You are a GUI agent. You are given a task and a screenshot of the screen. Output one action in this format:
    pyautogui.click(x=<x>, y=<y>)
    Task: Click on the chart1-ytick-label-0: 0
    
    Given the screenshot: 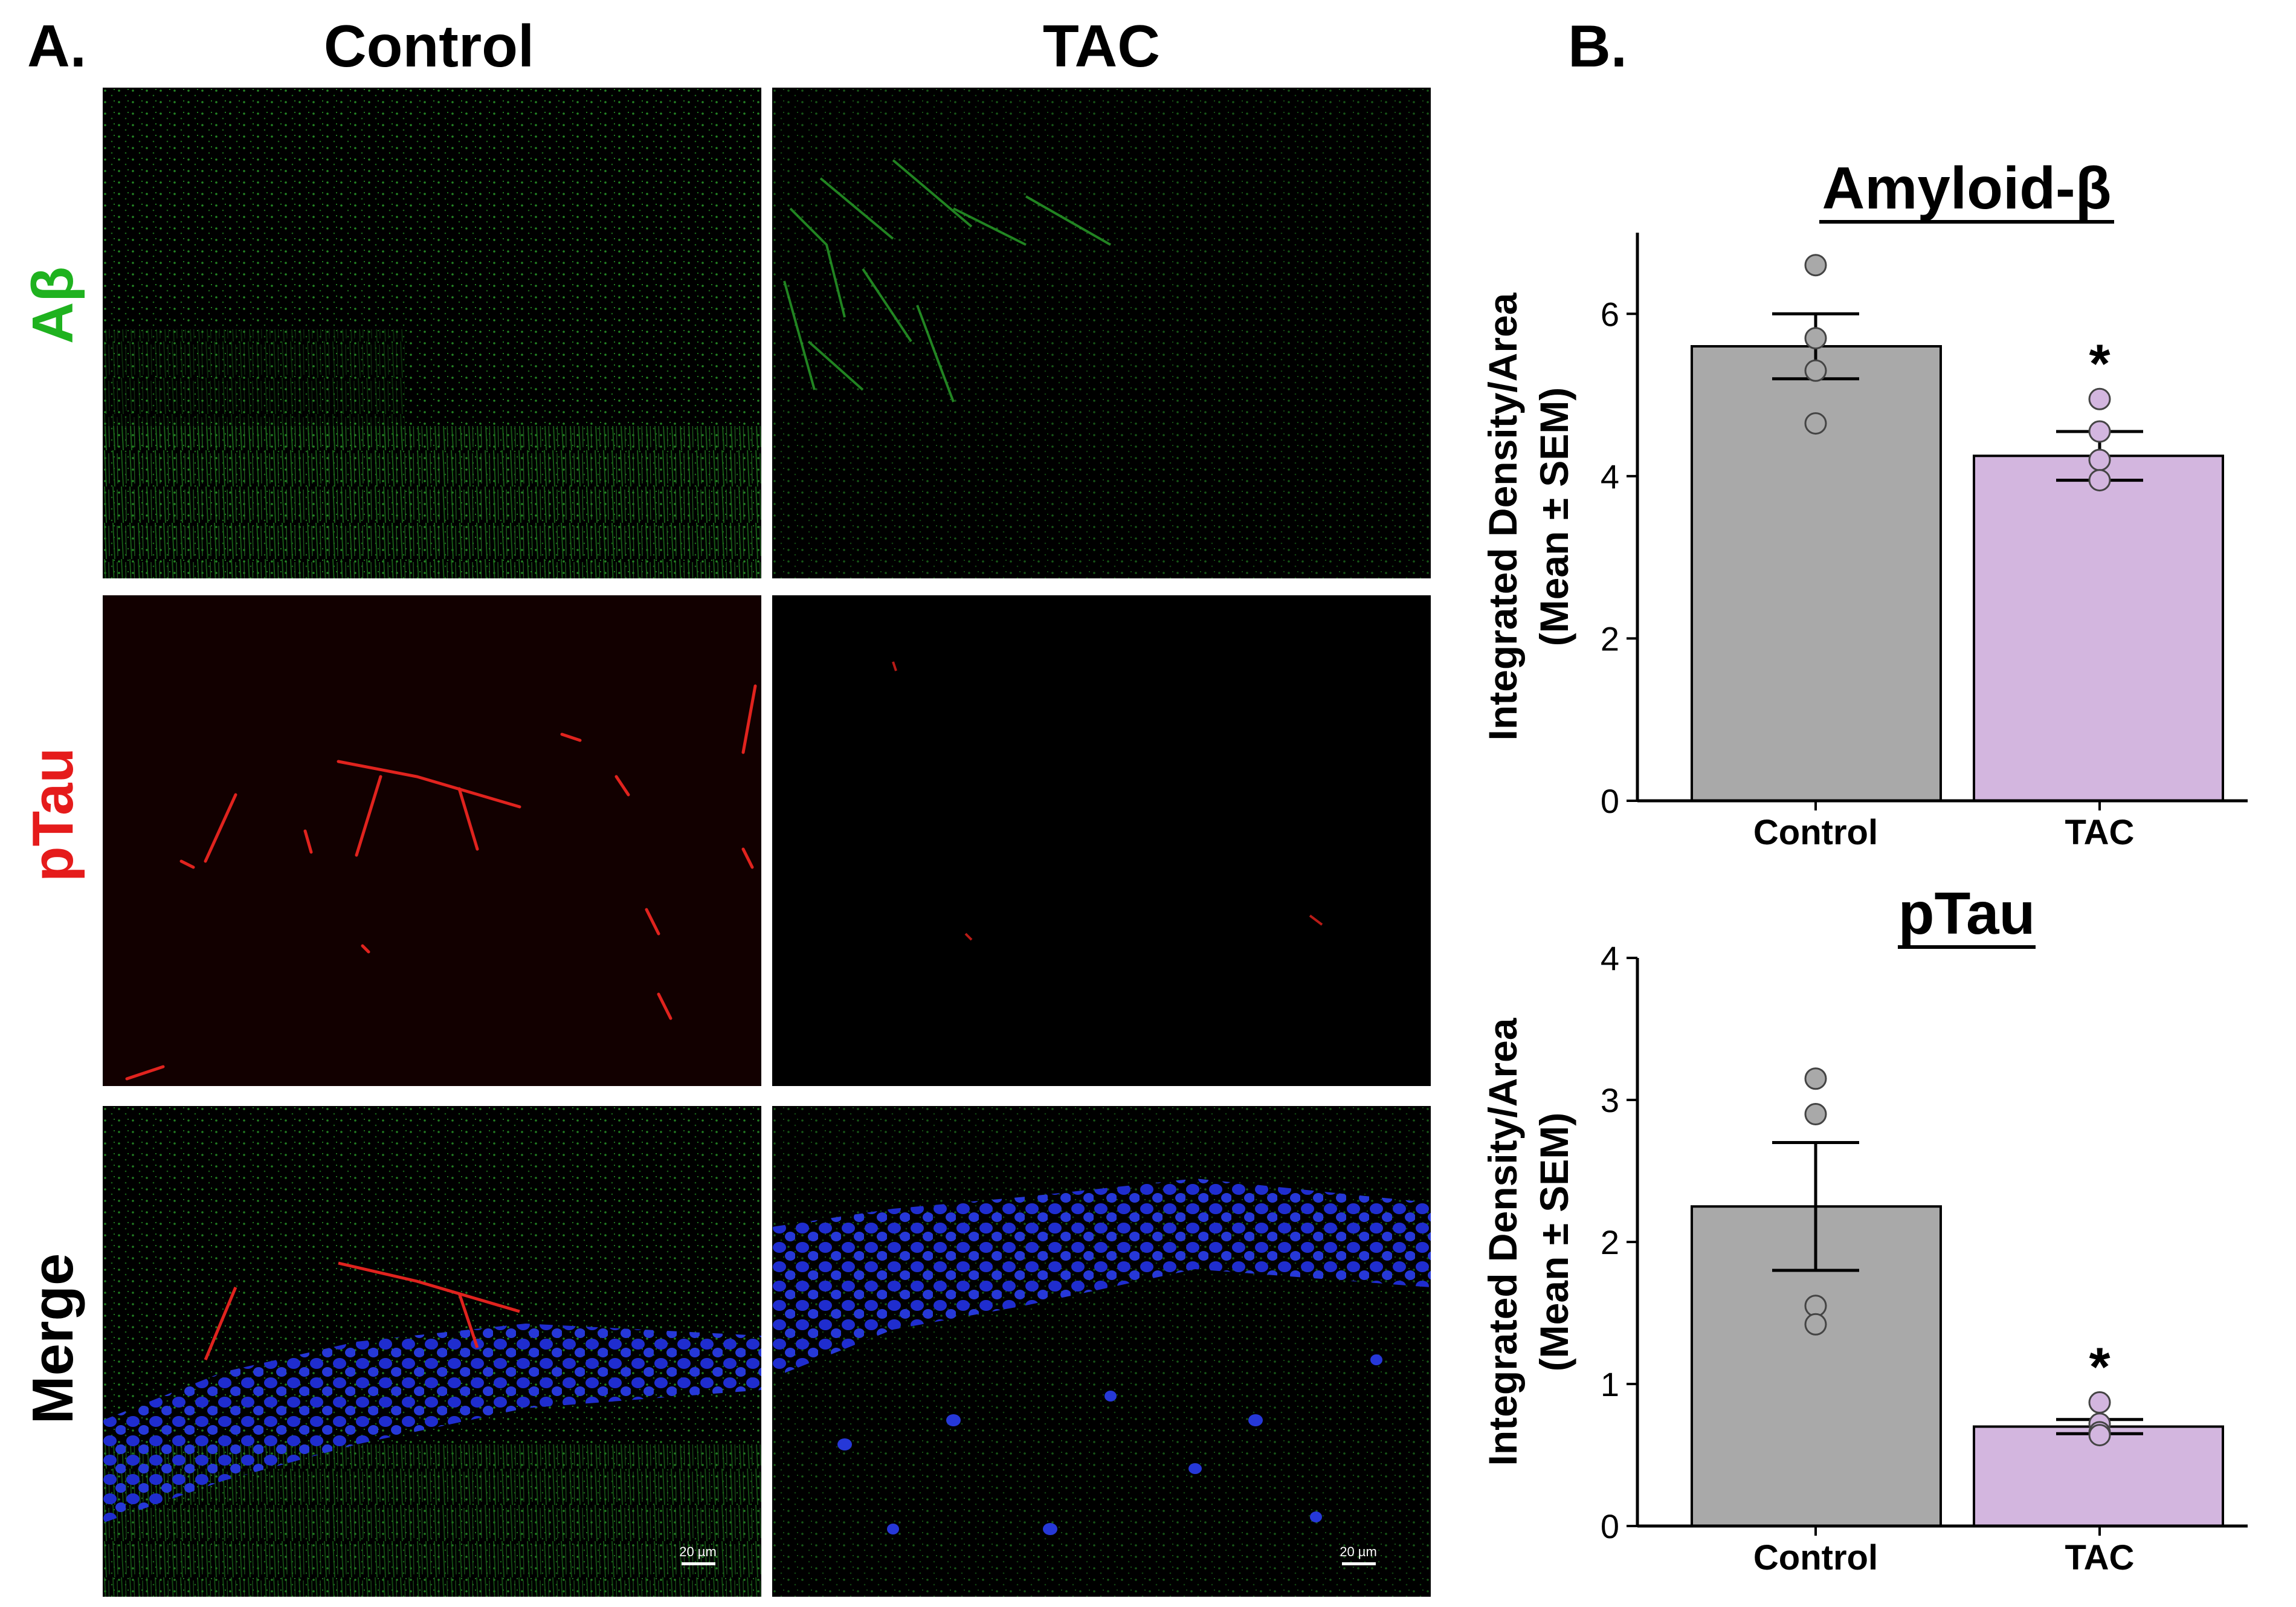 What is the action you would take?
    pyautogui.click(x=1610, y=801)
    